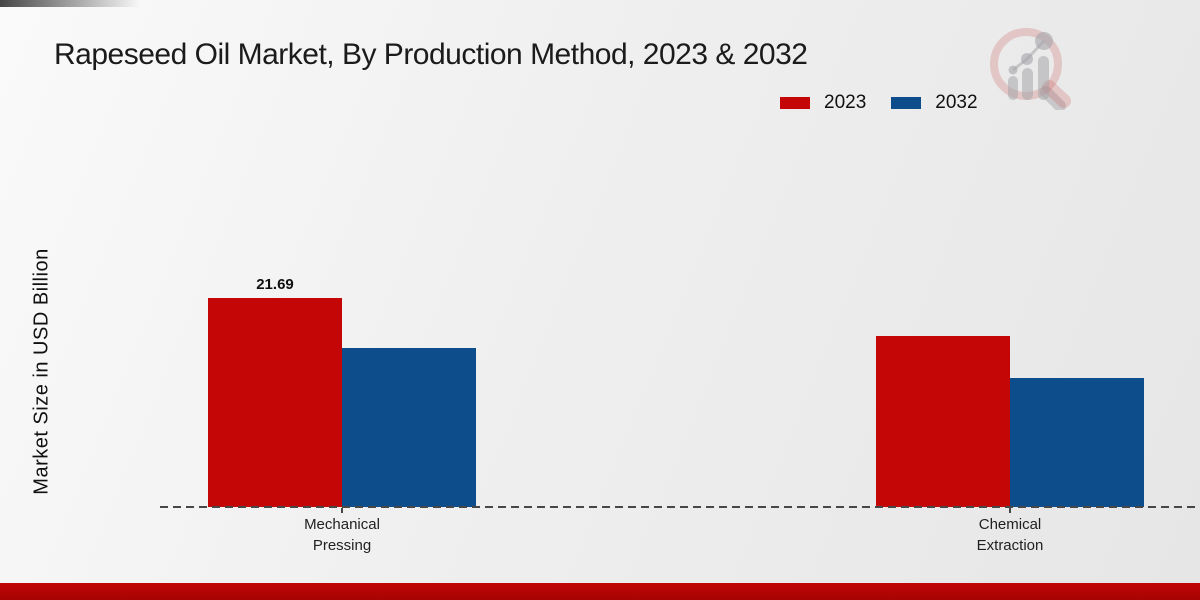 The width and height of the screenshot is (1200, 600). Describe the element at coordinates (943, 421) in the screenshot. I see `bar-2023-chemical-extraction` at that location.